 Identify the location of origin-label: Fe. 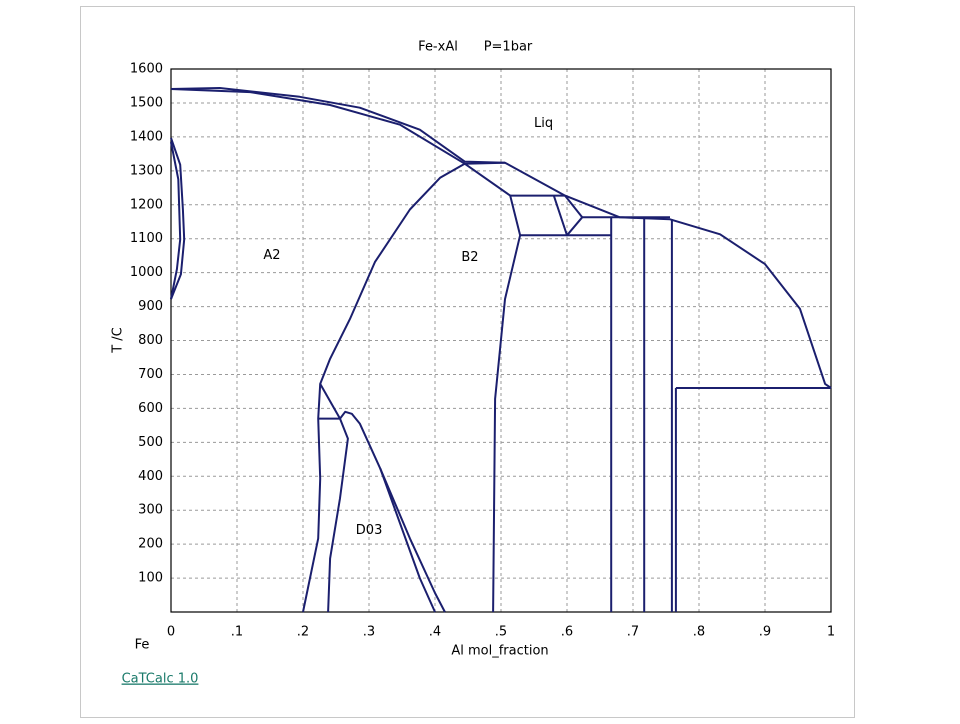
(142, 645).